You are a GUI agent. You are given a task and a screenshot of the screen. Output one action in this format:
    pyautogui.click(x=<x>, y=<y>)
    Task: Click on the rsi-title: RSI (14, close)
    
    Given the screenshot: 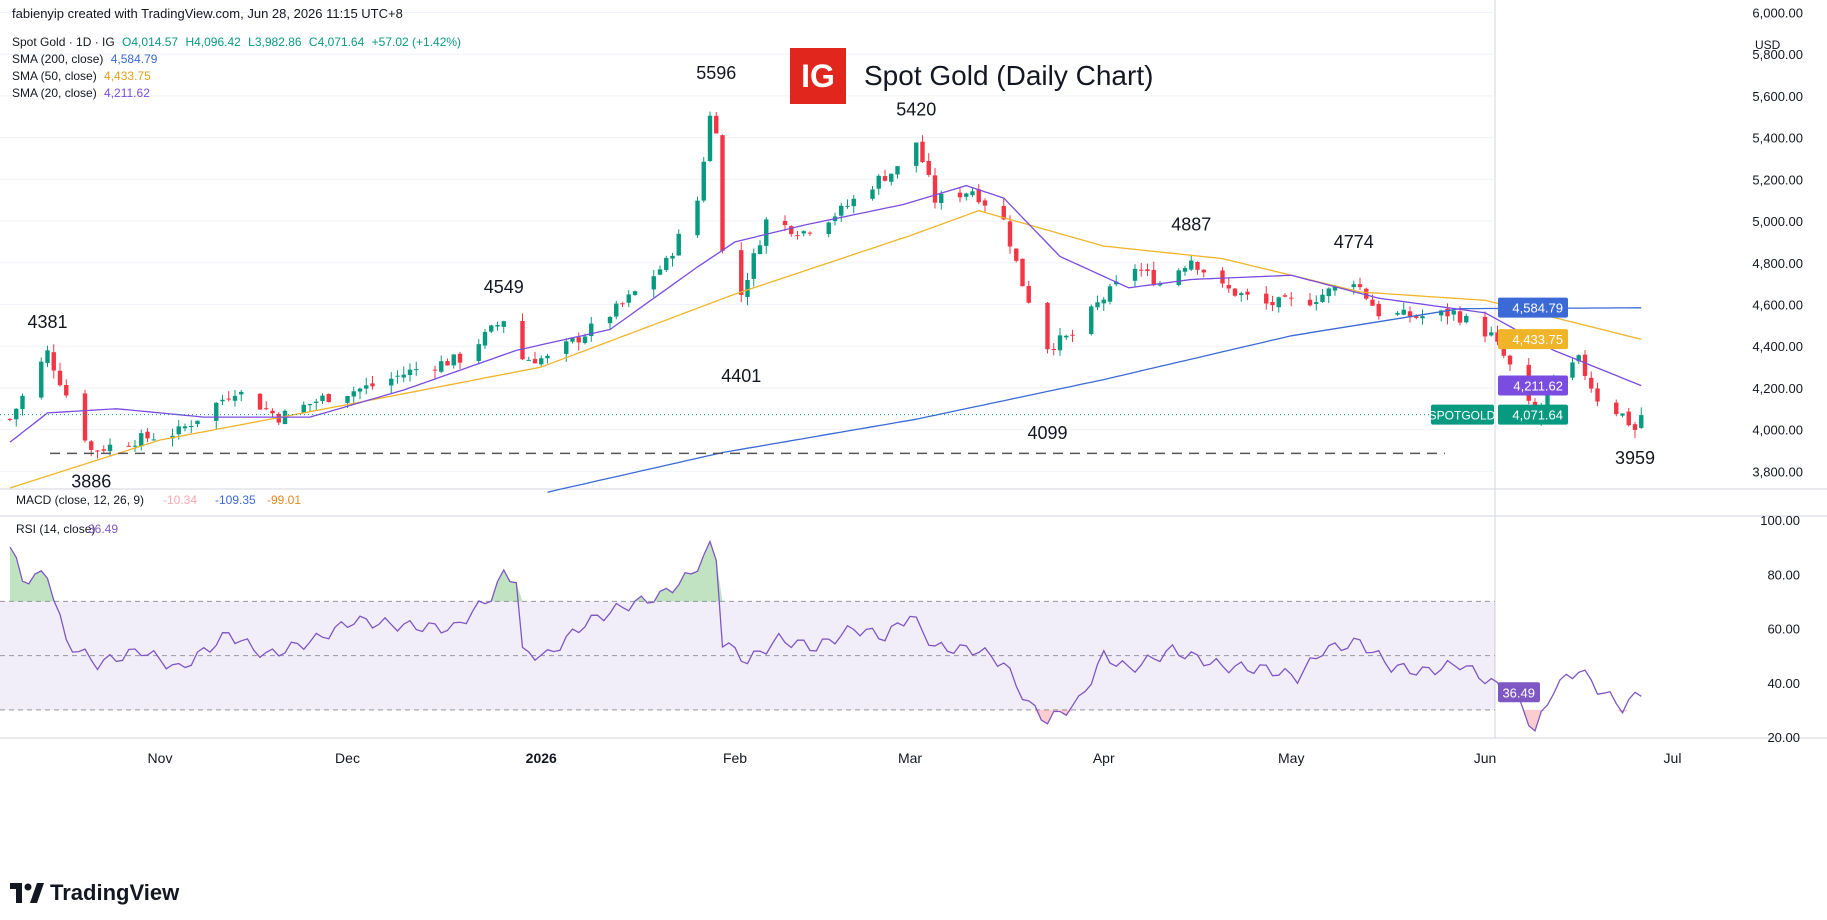 What is the action you would take?
    pyautogui.click(x=55, y=529)
    